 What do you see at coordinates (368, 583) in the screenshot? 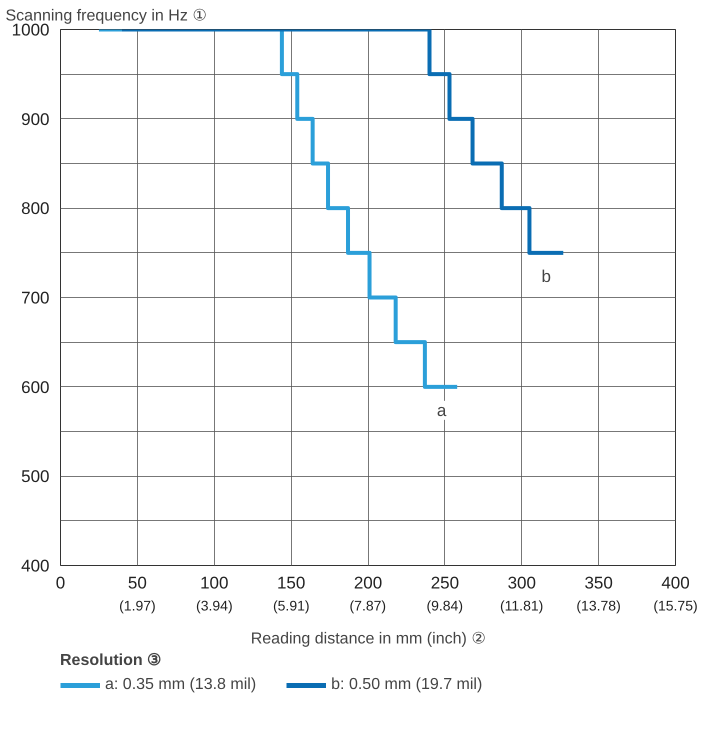
I see `x-tick-label: 200` at bounding box center [368, 583].